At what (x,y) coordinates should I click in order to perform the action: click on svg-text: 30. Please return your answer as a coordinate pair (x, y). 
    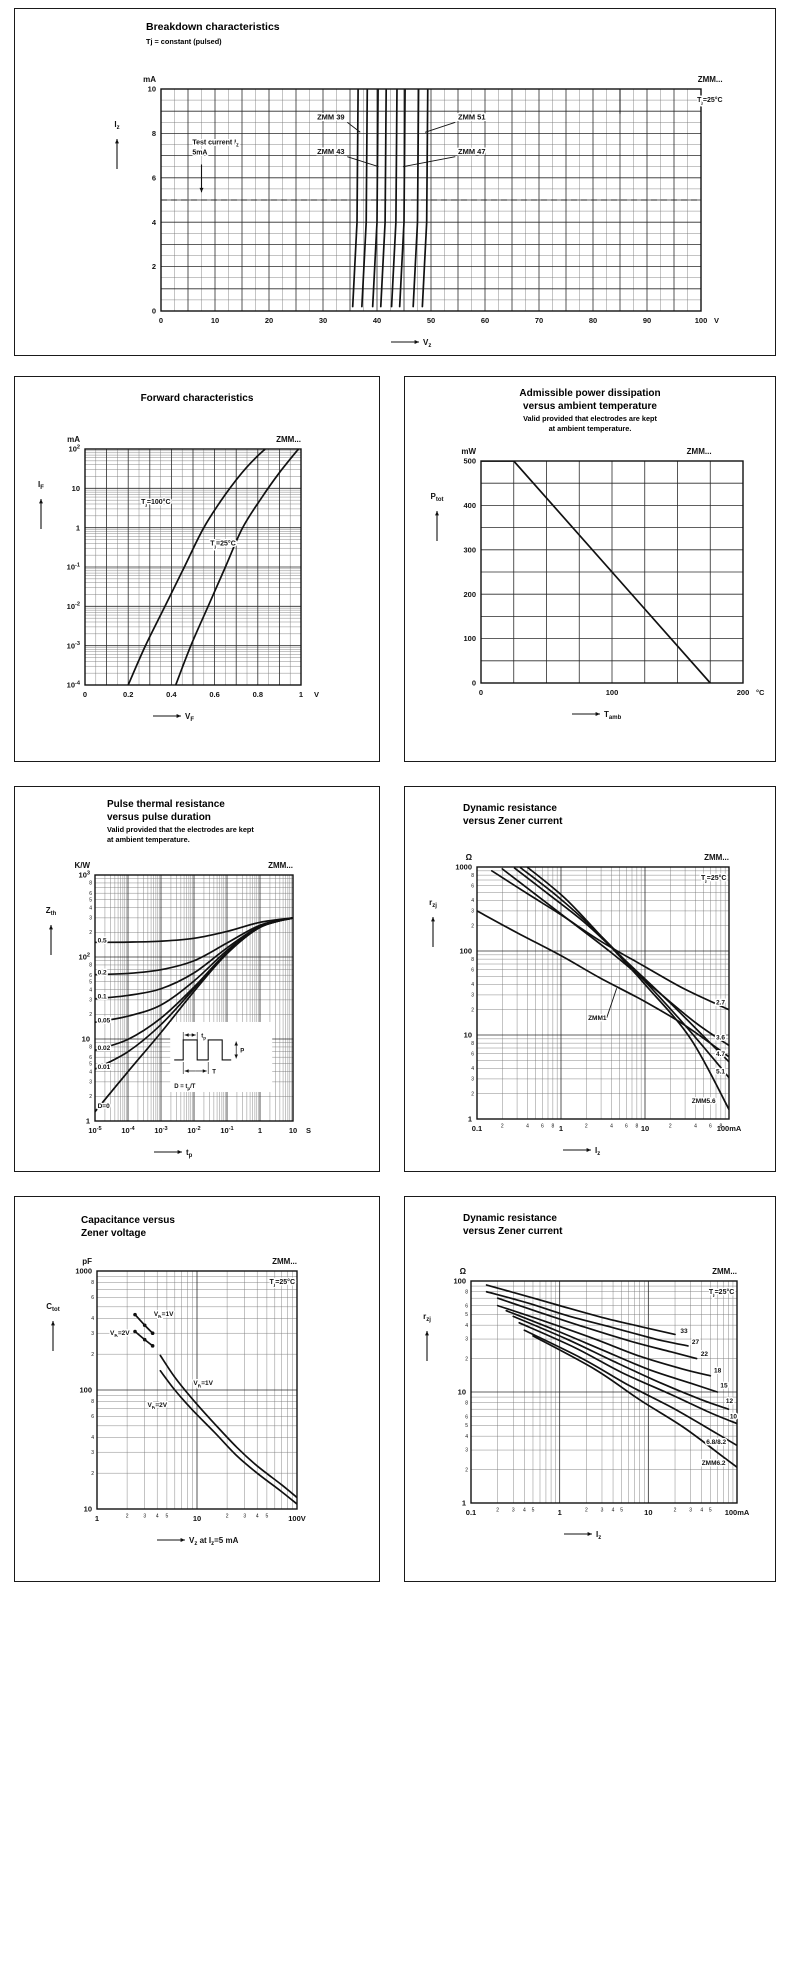
    Looking at the image, I should click on (323, 320).